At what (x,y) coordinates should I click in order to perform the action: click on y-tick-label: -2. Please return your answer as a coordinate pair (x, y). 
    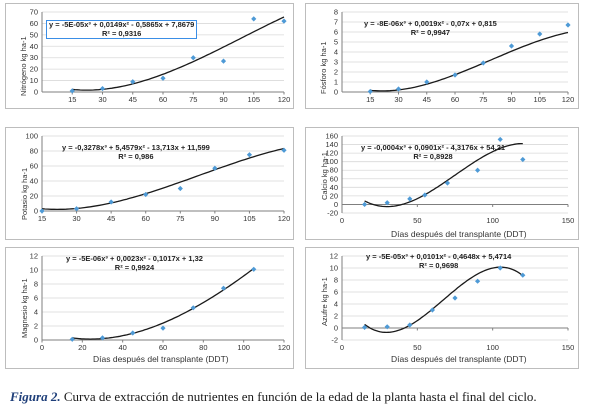
    Looking at the image, I should click on (334, 340).